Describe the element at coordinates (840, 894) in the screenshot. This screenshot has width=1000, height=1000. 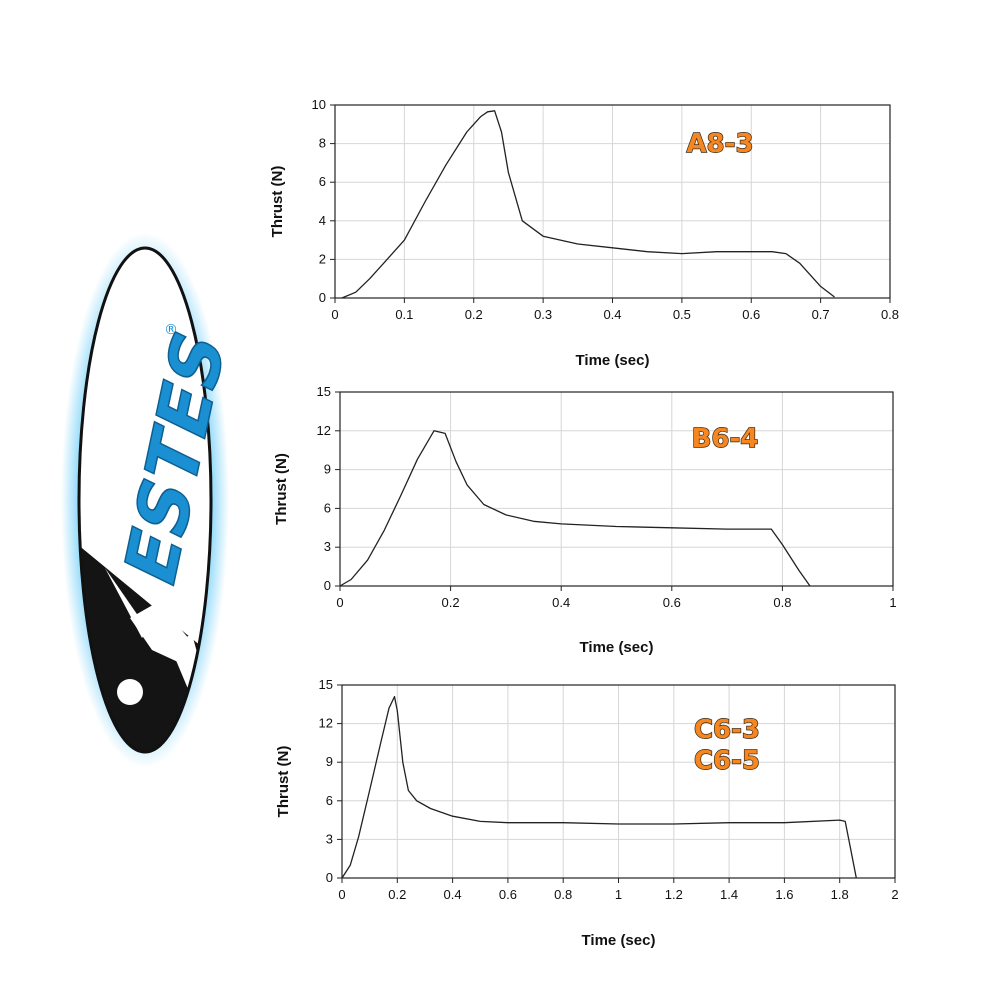
I see `x-tick-label: 1.8` at that location.